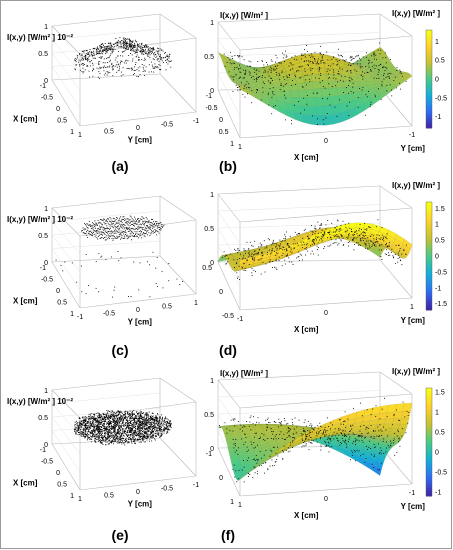 This screenshot has height=550, width=453. What do you see at coordinates (40, 219) in the screenshot?
I see `panel-2-z-axis-label: I(x,y) [W/m² ] 10⁻²` at bounding box center [40, 219].